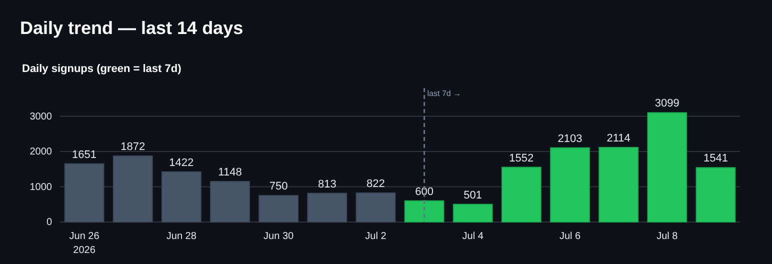  What do you see at coordinates (570, 236) in the screenshot?
I see `x-tick-label: Jul 6` at bounding box center [570, 236].